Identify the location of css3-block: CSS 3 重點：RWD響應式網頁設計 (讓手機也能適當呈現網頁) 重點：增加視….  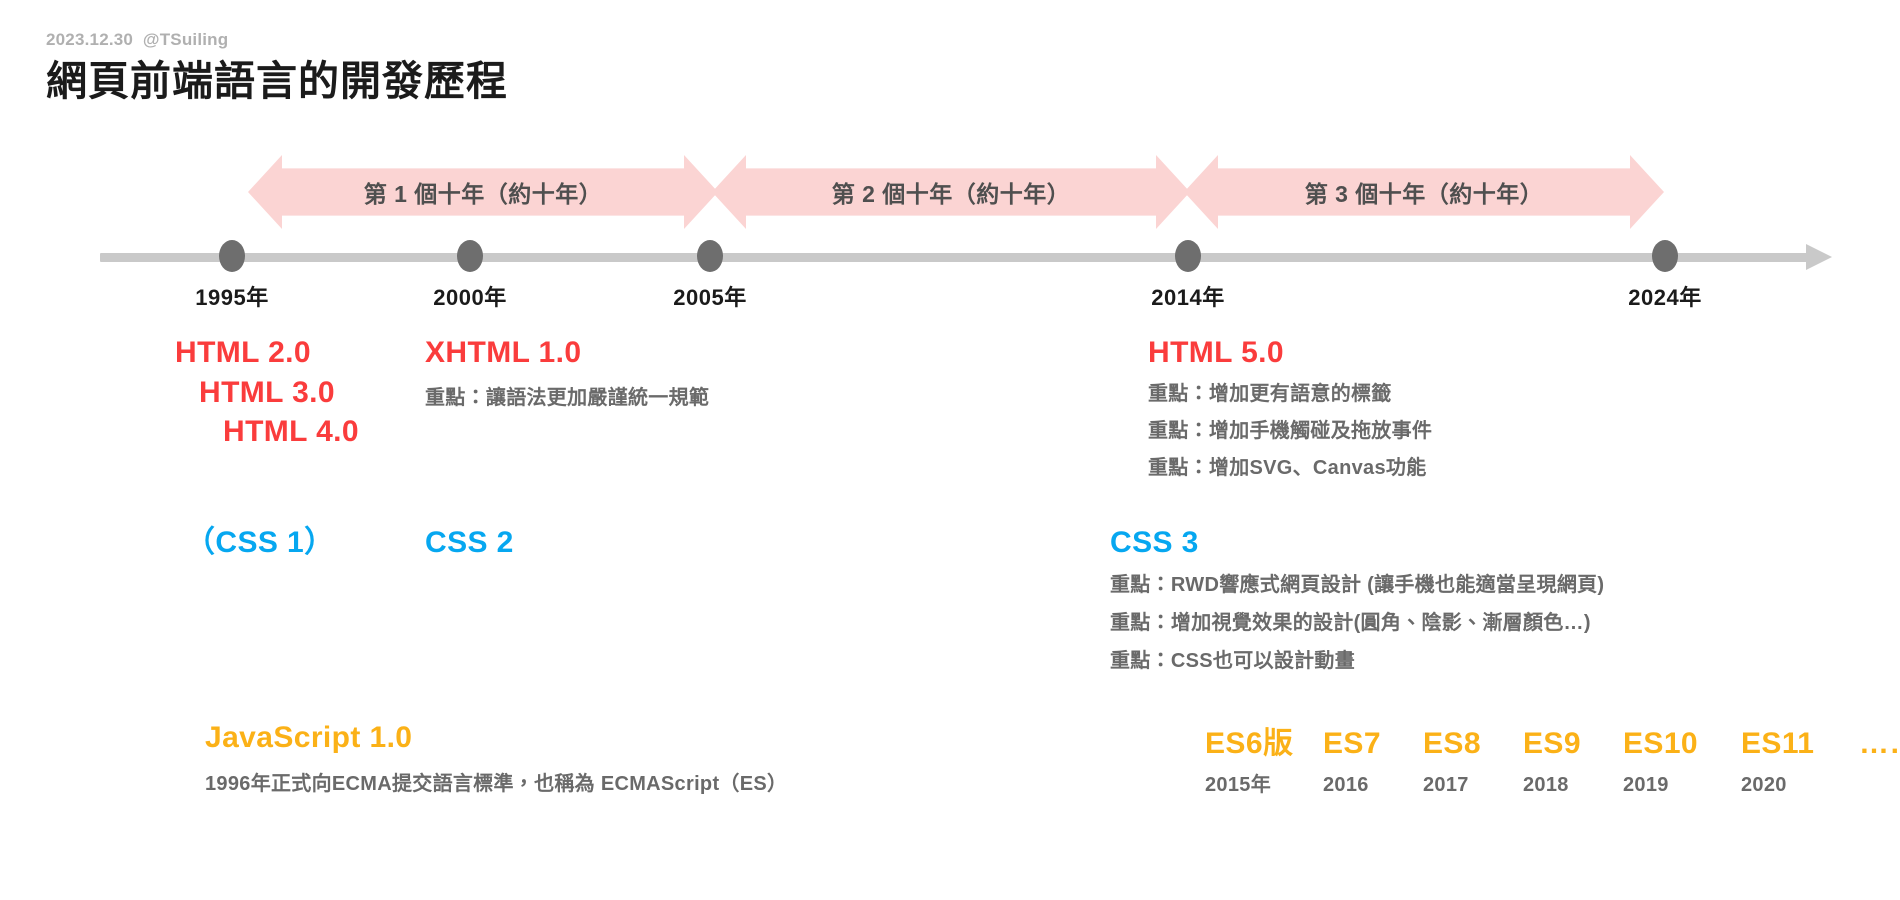
(1460, 600).